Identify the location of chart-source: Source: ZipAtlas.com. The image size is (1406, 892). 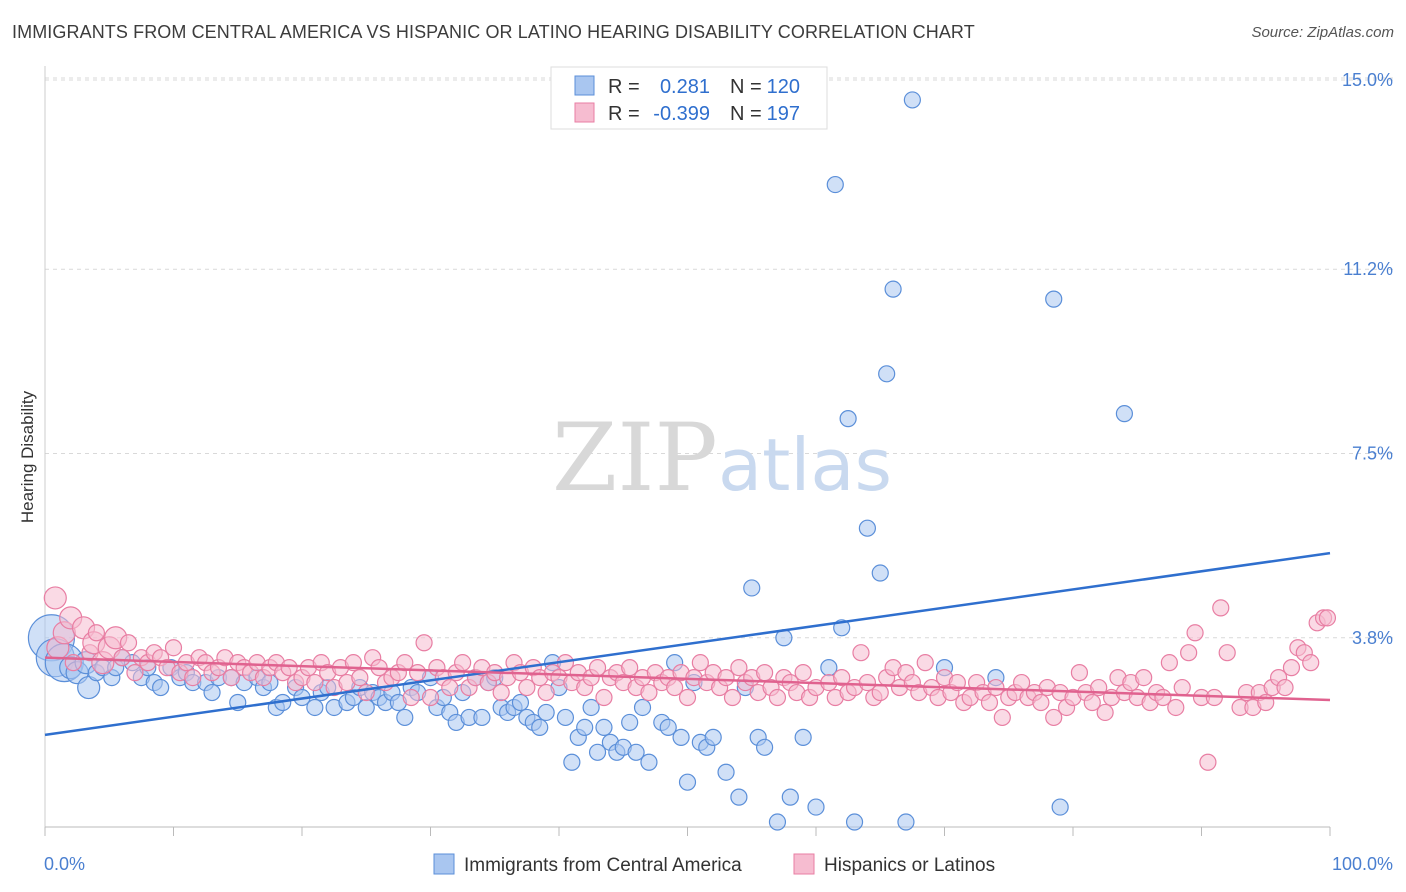
(1322, 32).